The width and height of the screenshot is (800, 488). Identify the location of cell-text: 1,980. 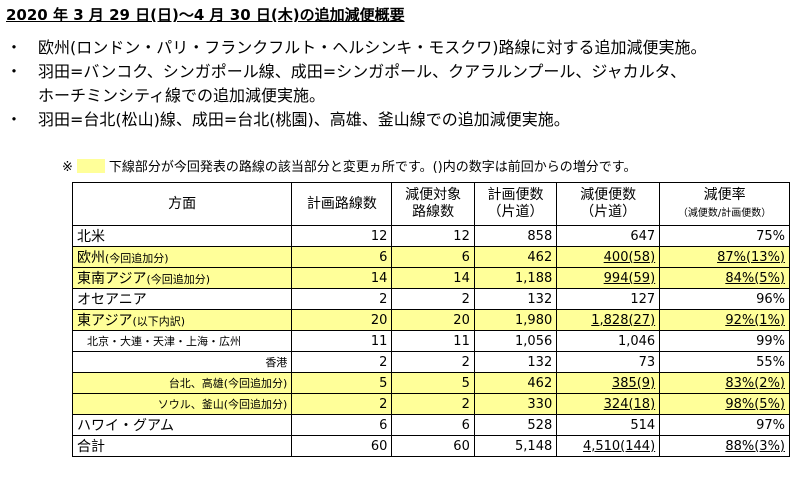
(534, 320).